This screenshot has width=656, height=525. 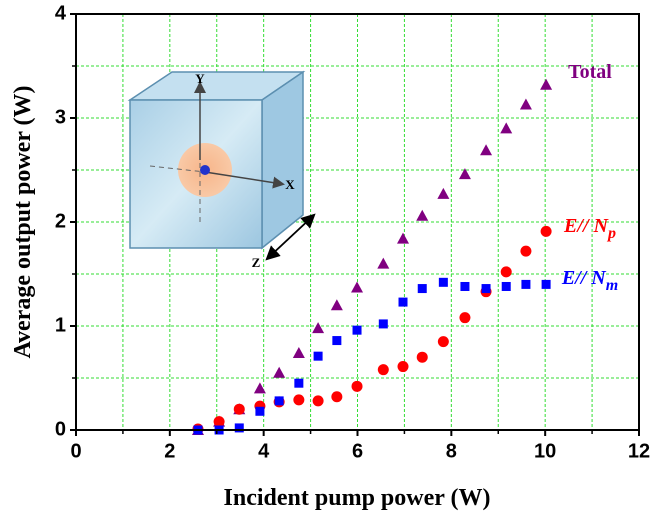 What do you see at coordinates (451, 451) in the screenshot?
I see `x-tick-label: 8` at bounding box center [451, 451].